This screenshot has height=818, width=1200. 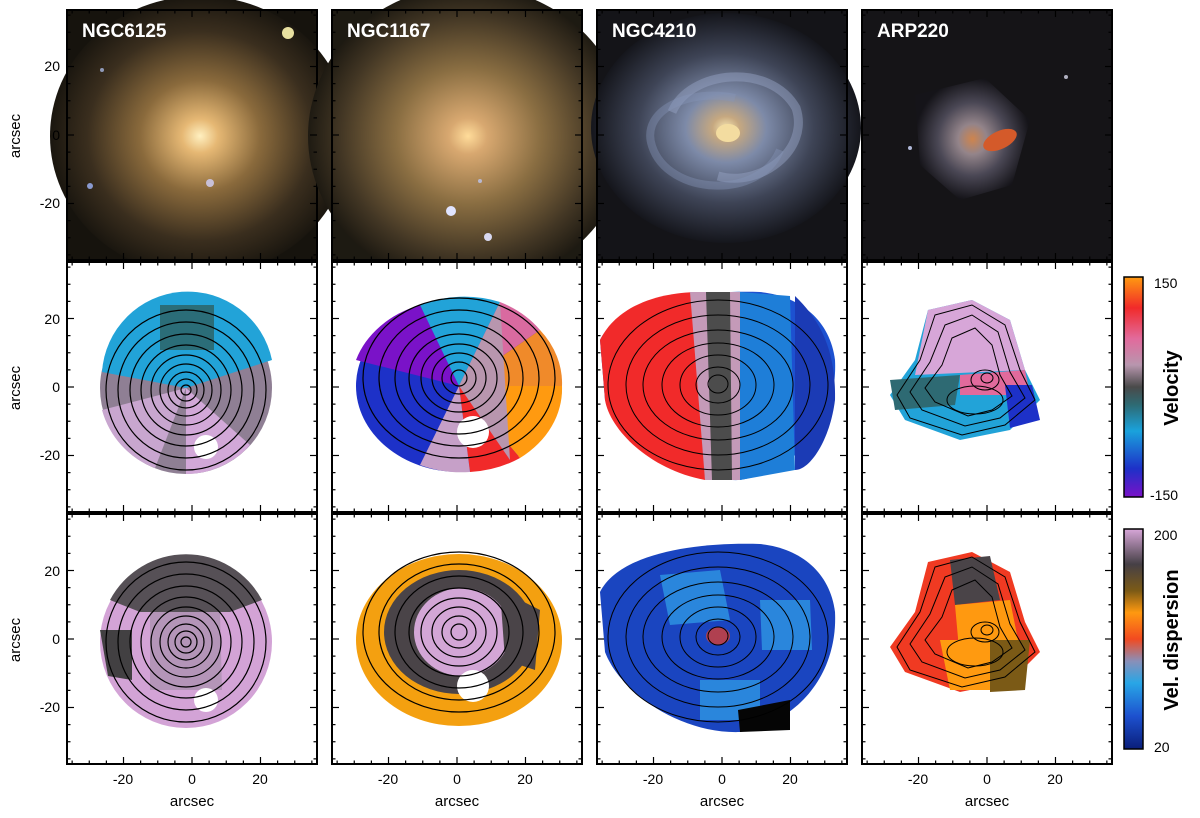 I want to click on velocity-panel-ngc6125, so click(x=192, y=387).